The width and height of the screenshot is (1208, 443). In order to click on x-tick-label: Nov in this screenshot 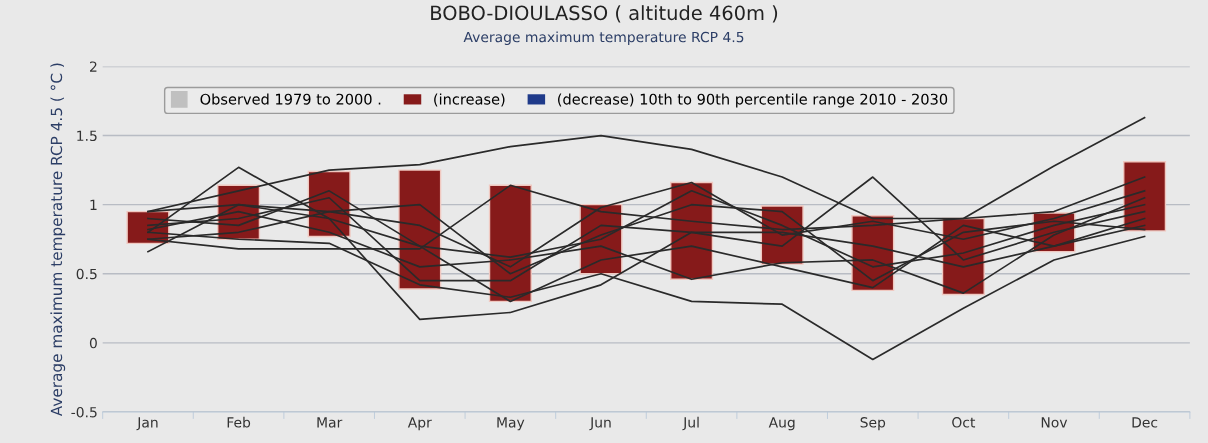, I will do `click(1054, 422)`.